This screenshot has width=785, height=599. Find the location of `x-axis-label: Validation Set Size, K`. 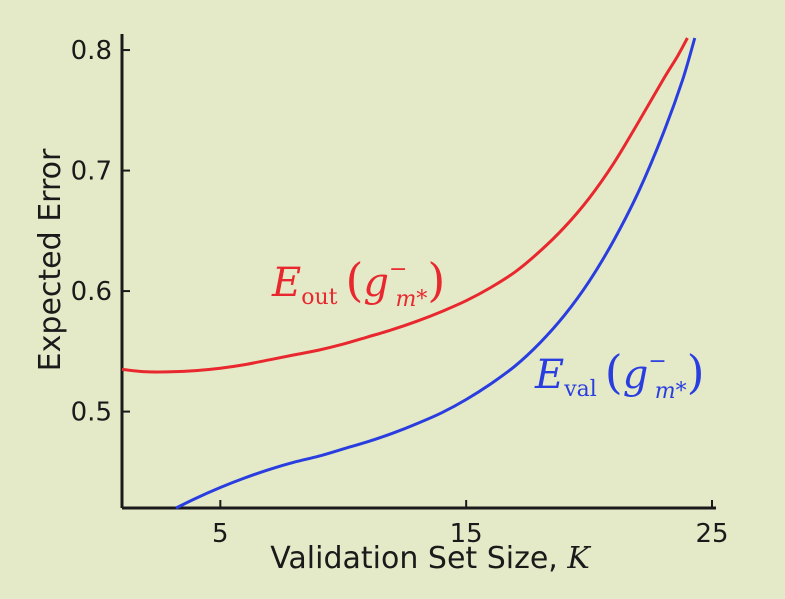

x-axis-label: Validation Set Size, K is located at coordinates (430, 558).